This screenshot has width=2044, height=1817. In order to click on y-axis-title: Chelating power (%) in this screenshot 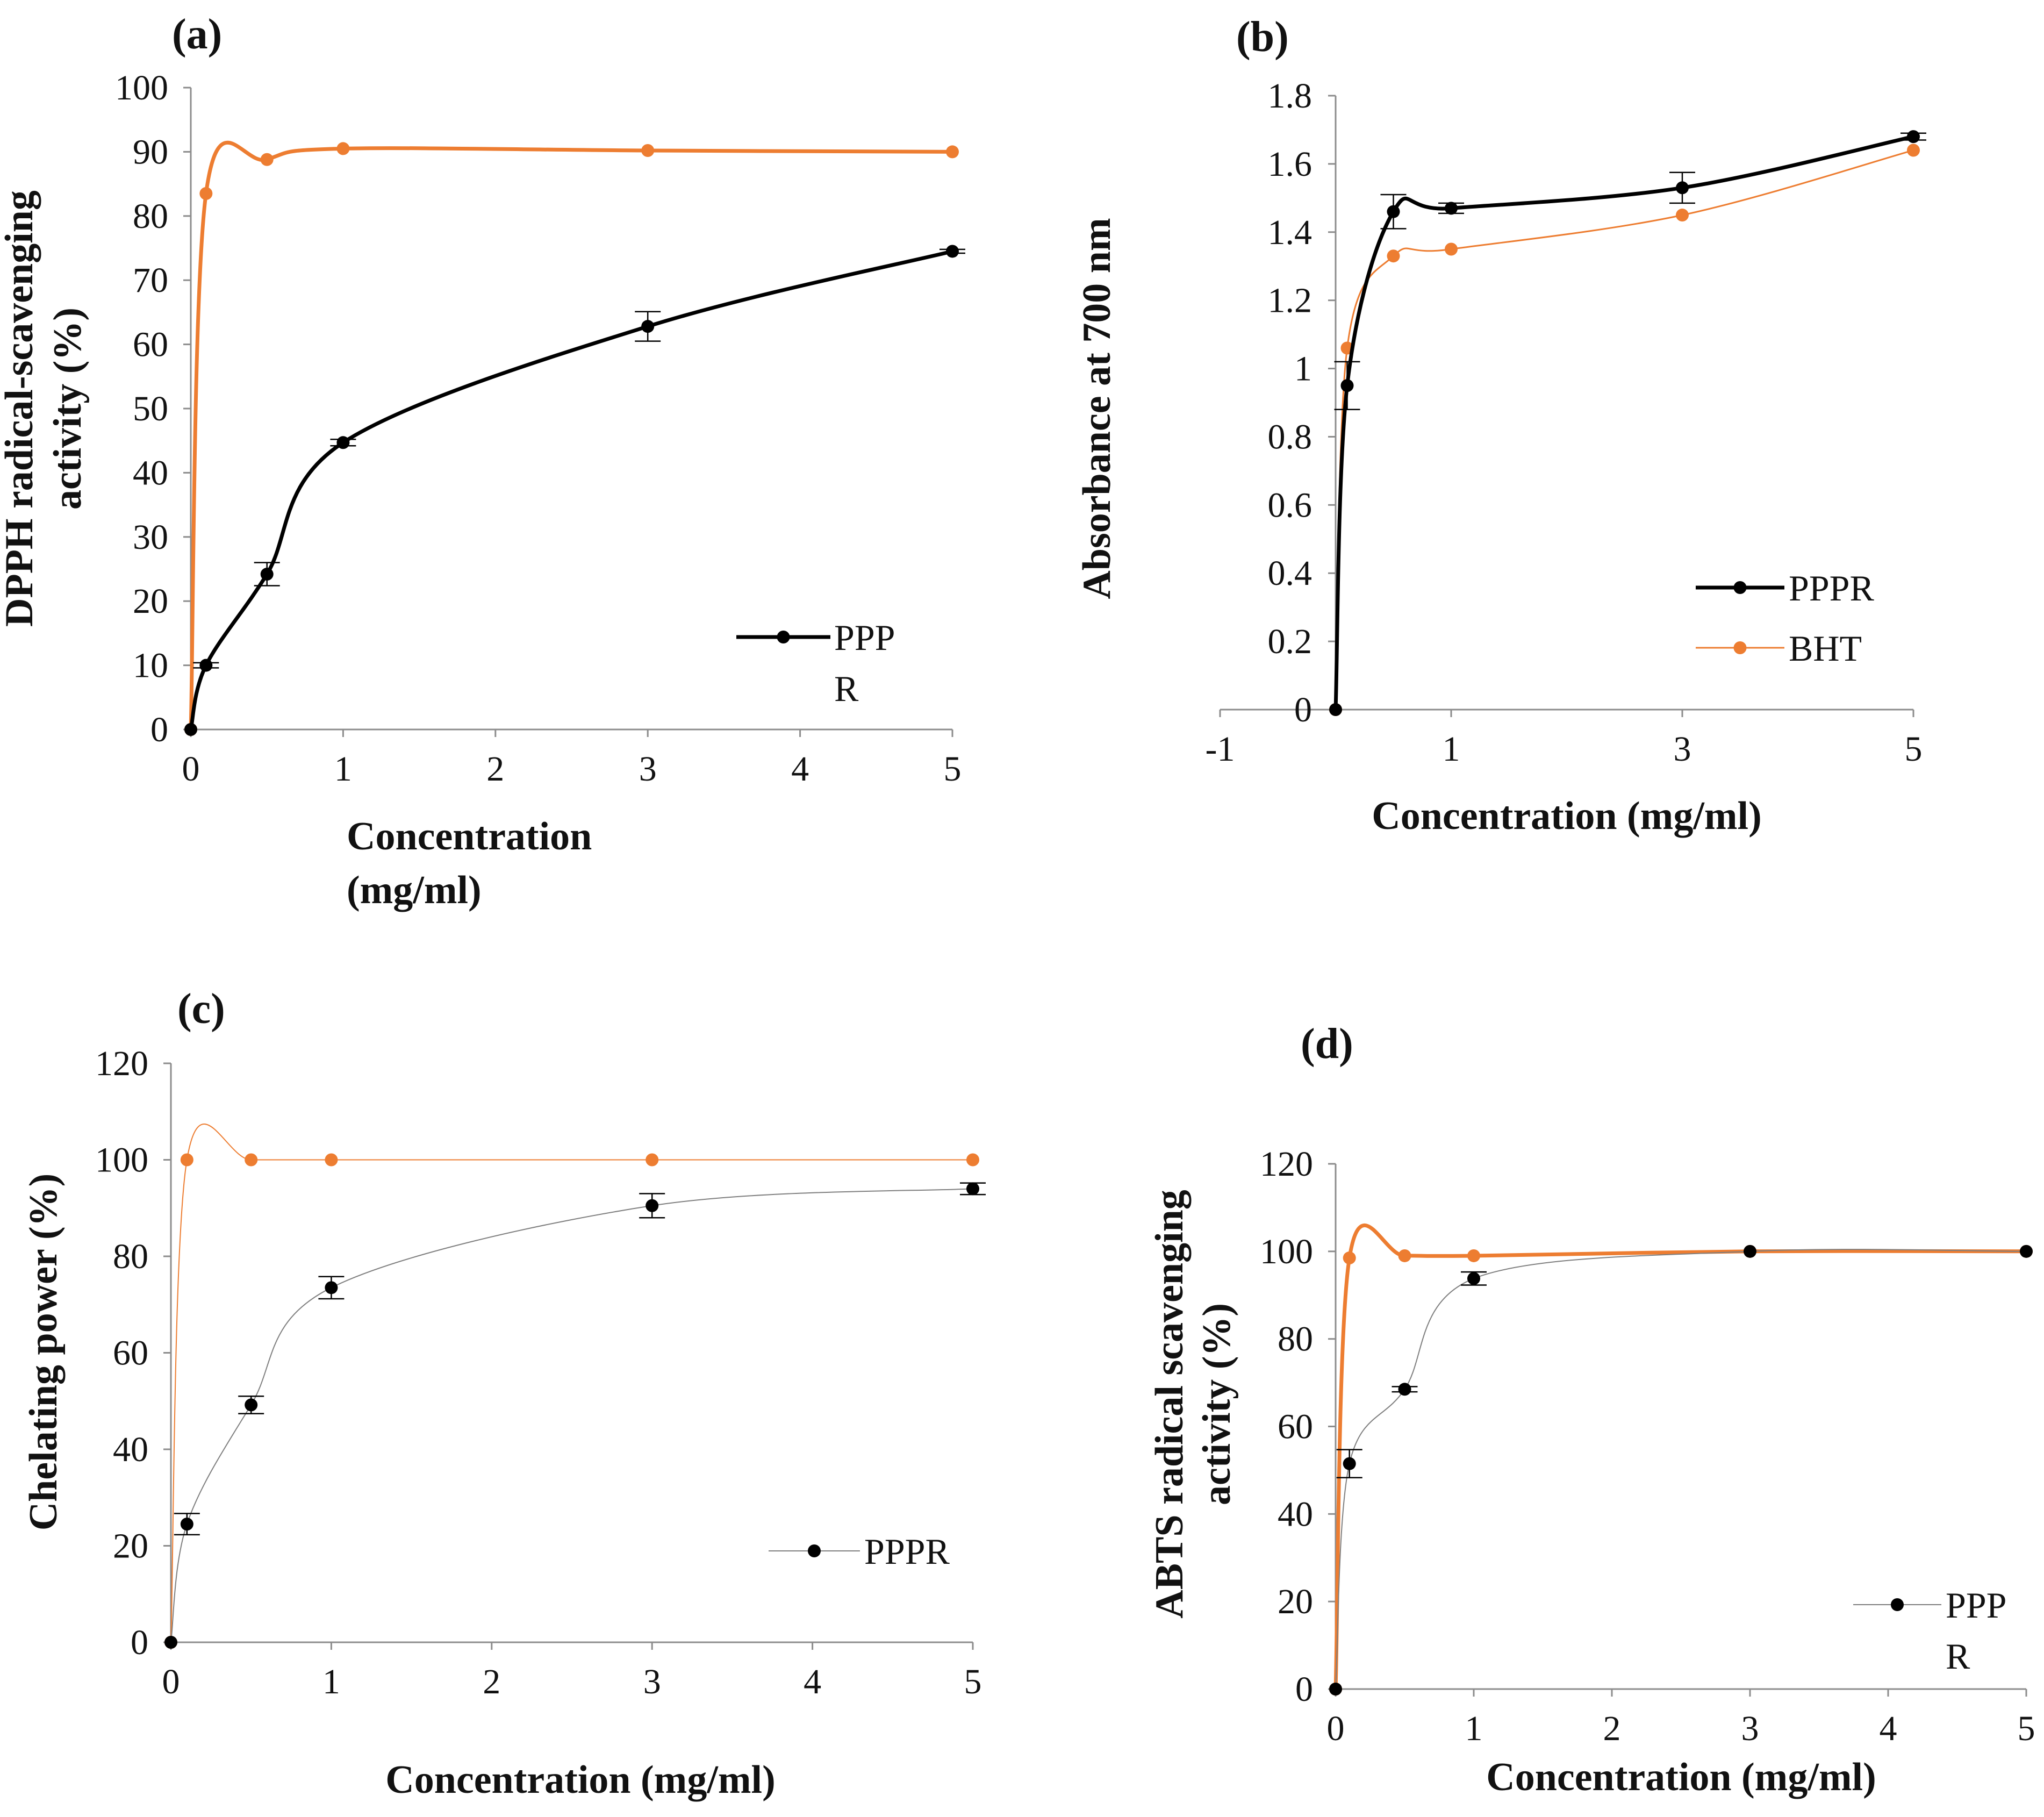, I will do `click(43, 1352)`.